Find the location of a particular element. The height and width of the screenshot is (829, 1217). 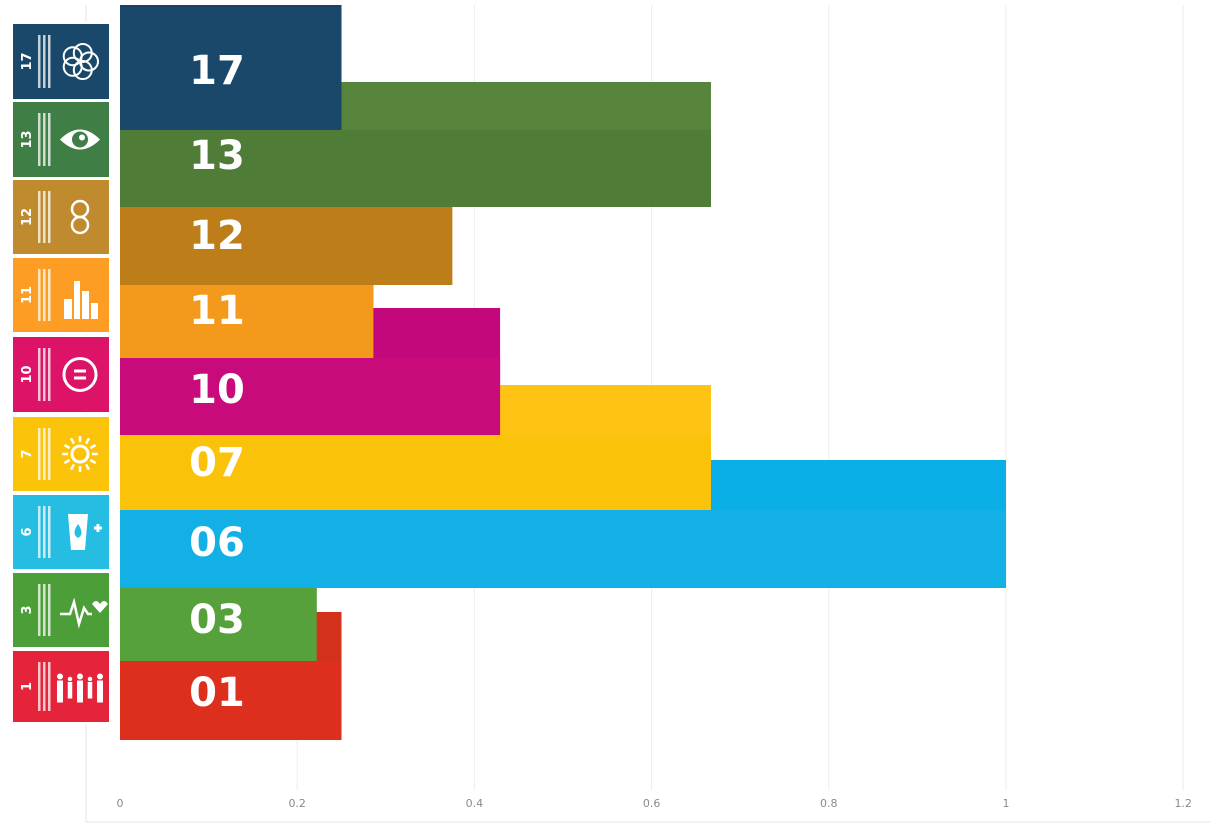

equality-circle-icon is located at coordinates (80, 374).